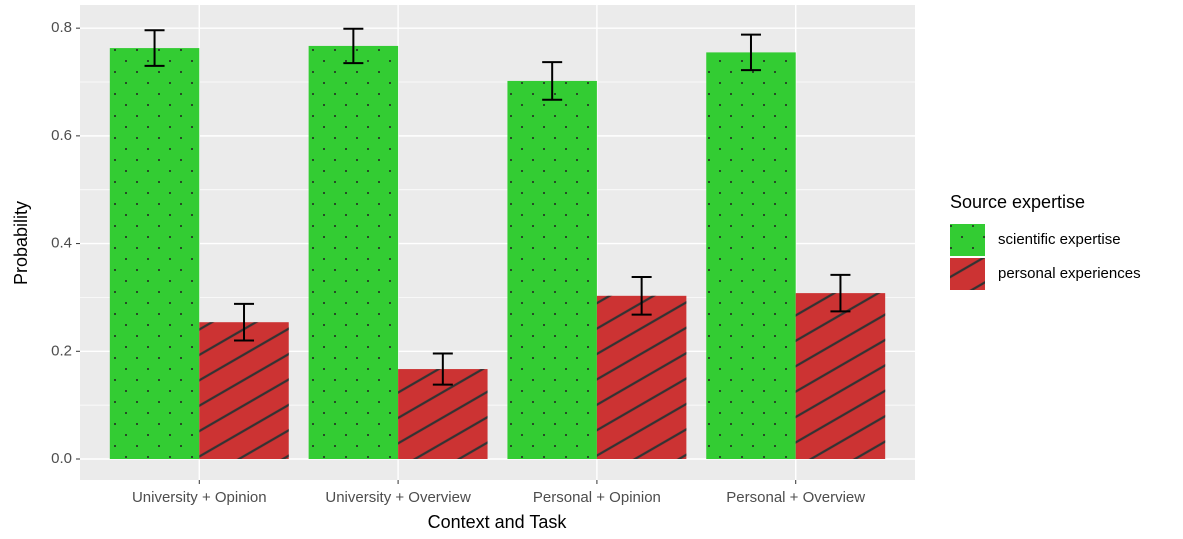 The width and height of the screenshot is (1183, 539). Describe the element at coordinates (61, 135) in the screenshot. I see `y-tick-label: 0.6` at that location.